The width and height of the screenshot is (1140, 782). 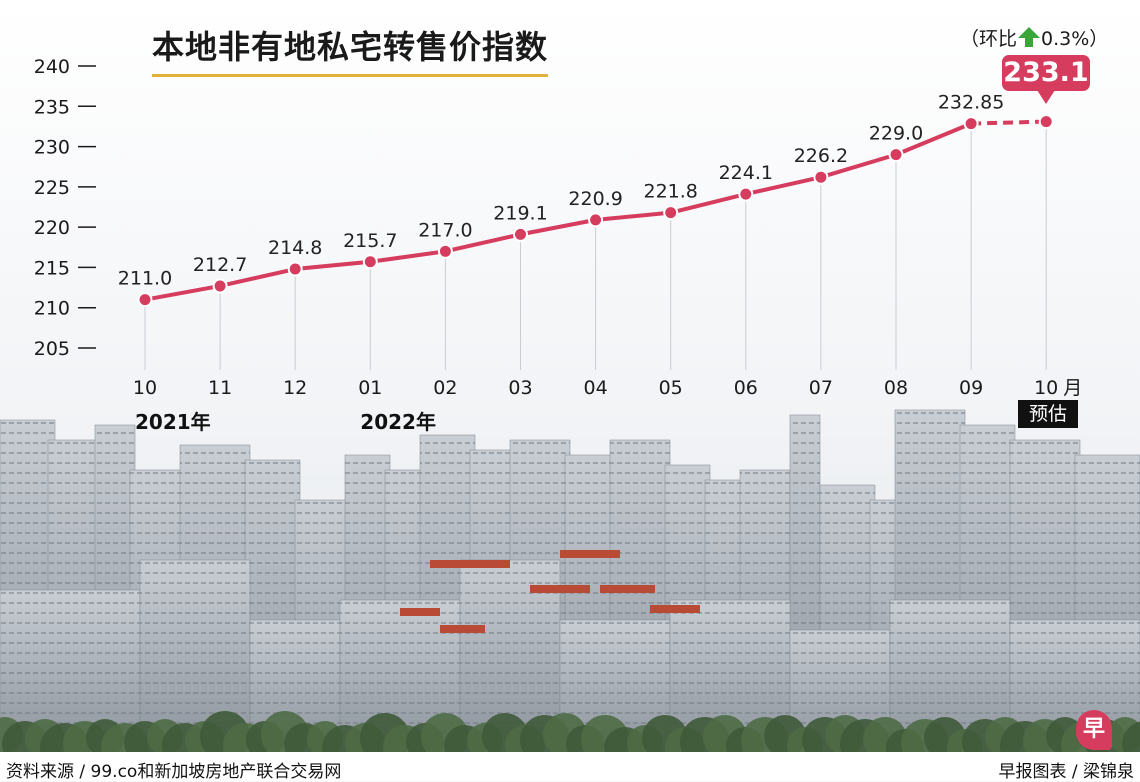 What do you see at coordinates (1094, 730) in the screenshot?
I see `zaobao-logo: 早` at bounding box center [1094, 730].